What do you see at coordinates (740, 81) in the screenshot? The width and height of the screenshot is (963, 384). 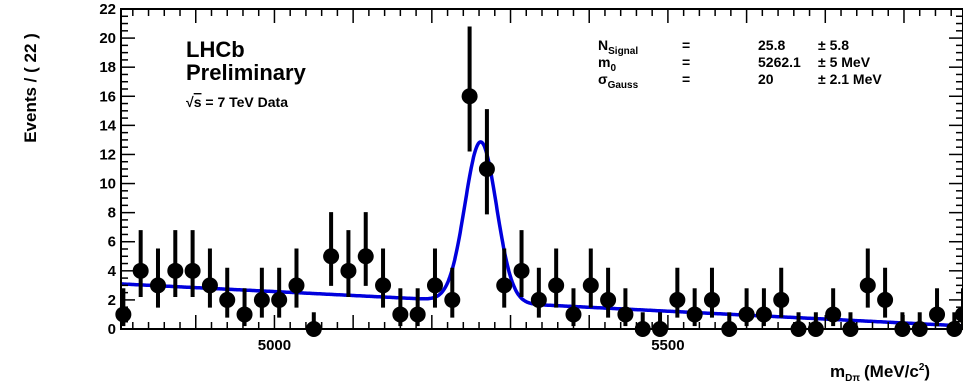 I see `fit-param-row: σGauss = 20 ± 2.1 MeV` at bounding box center [740, 81].